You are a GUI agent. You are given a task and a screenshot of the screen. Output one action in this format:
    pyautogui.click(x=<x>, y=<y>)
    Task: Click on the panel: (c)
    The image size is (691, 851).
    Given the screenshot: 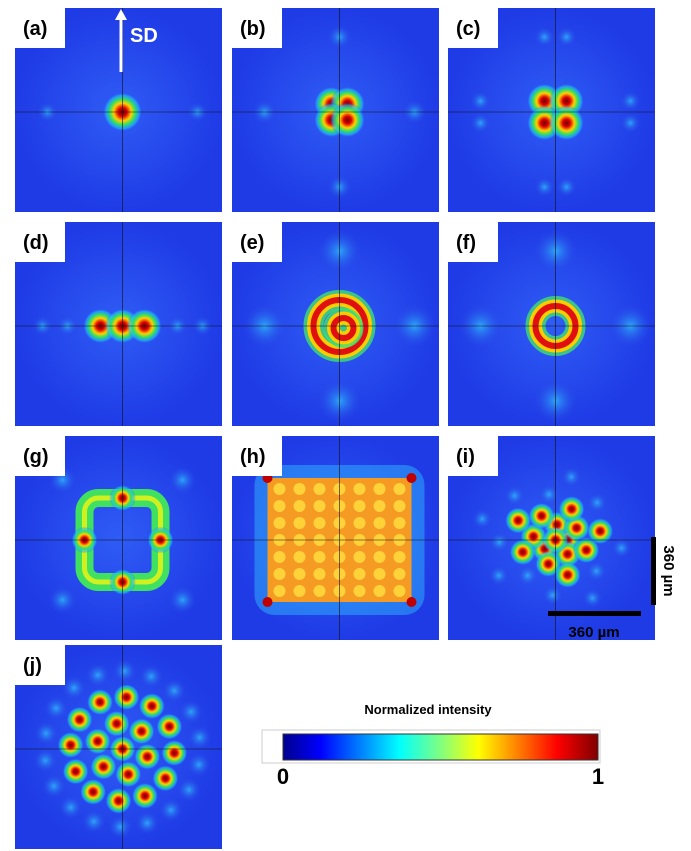 What is the action you would take?
    pyautogui.click(x=551, y=110)
    